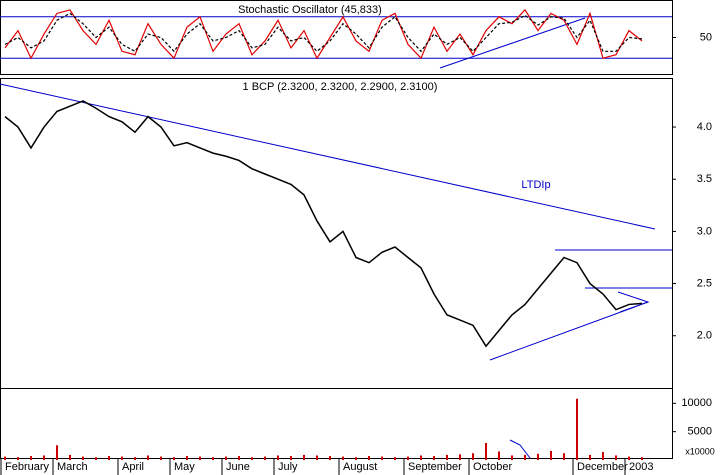  What do you see at coordinates (641, 467) in the screenshot?
I see `x-tick-label: 2003` at bounding box center [641, 467].